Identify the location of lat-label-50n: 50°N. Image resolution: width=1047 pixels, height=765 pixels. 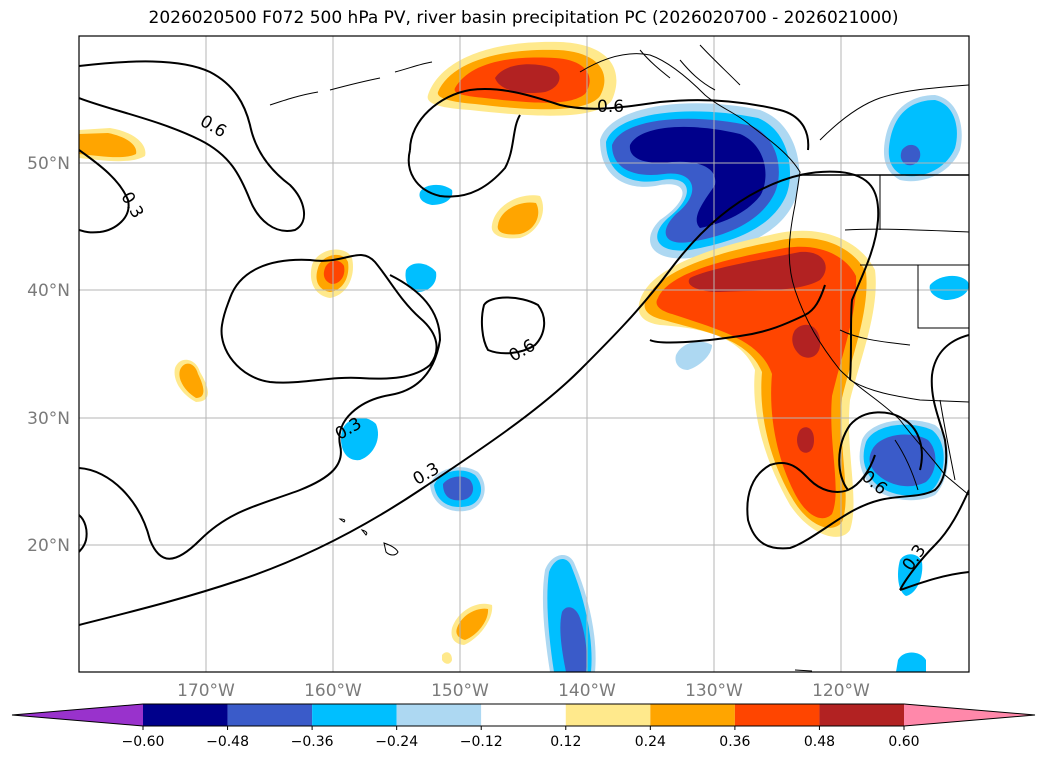
(48, 164).